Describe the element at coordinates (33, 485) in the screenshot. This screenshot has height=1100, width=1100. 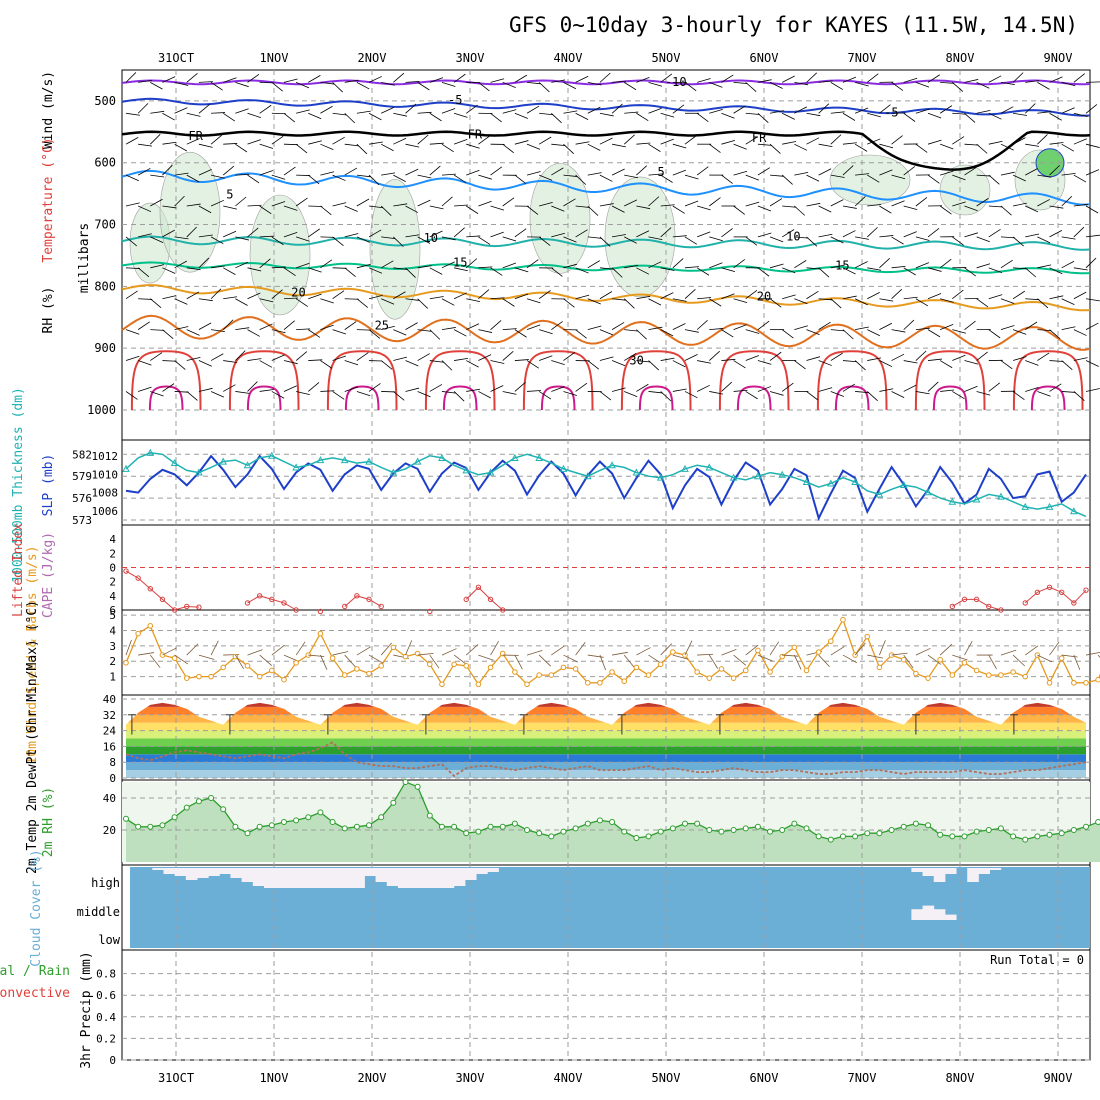
I see `ylabel-slp-thickness: 1000-500mb Thickness (dm) SLP (mb)` at that location.